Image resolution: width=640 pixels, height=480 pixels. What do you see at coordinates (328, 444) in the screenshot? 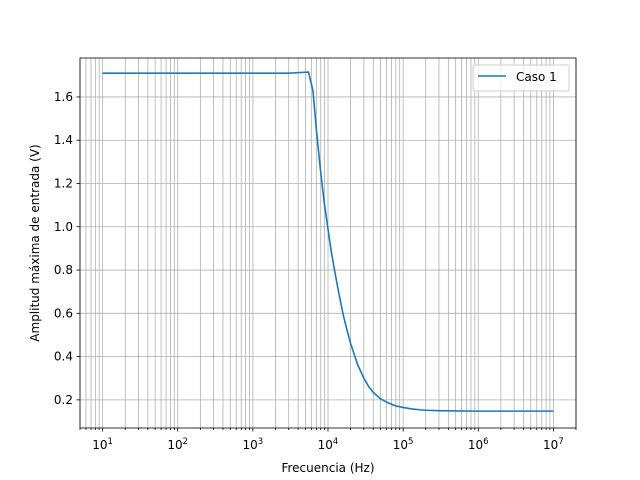
I see `x-tick-label: 10⁴` at bounding box center [328, 444].